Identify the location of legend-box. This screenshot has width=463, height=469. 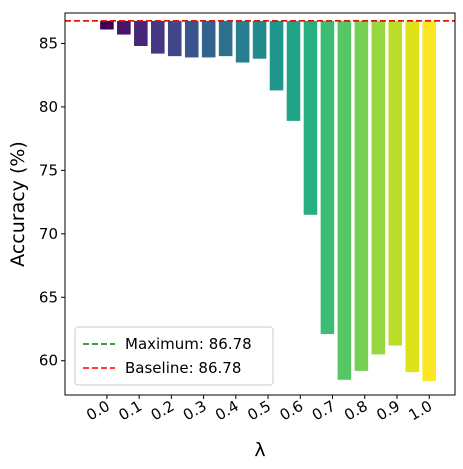
(174, 356).